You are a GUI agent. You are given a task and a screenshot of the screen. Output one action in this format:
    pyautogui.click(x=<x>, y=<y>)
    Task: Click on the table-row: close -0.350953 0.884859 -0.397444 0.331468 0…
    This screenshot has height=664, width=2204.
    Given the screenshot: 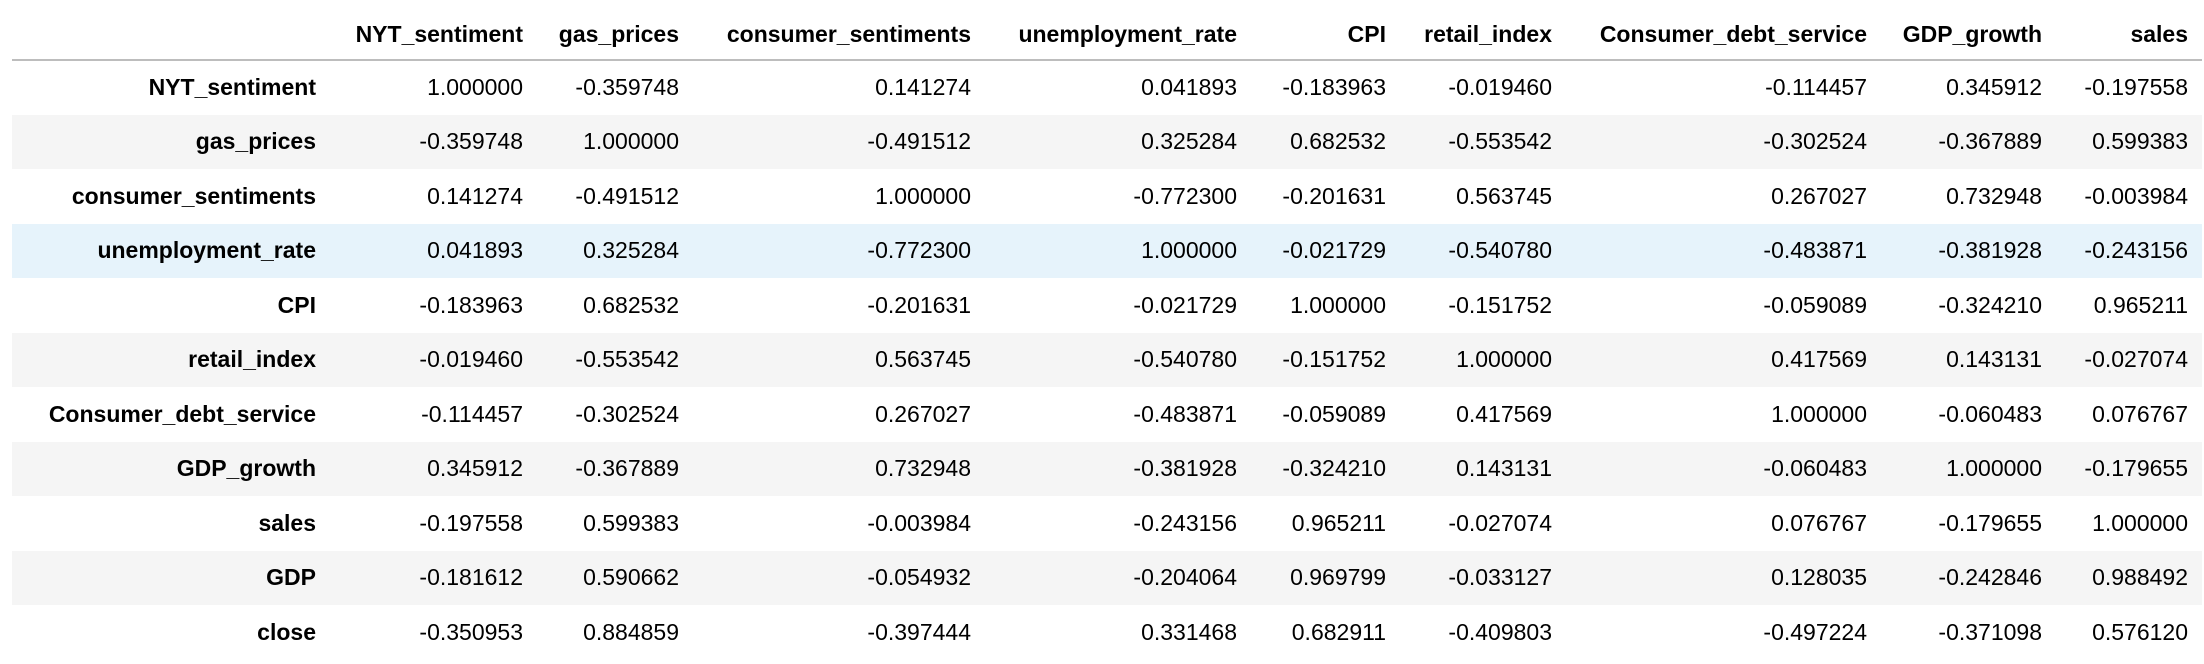 What is the action you would take?
    pyautogui.click(x=1107, y=632)
    